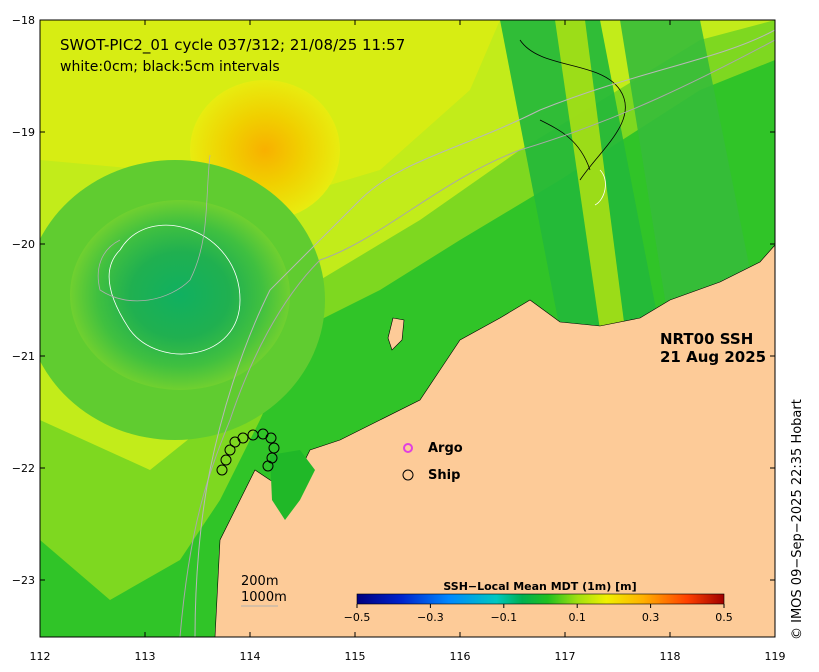 This screenshot has width=819, height=672. I want to click on y-tick-label: −20, so click(23, 244).